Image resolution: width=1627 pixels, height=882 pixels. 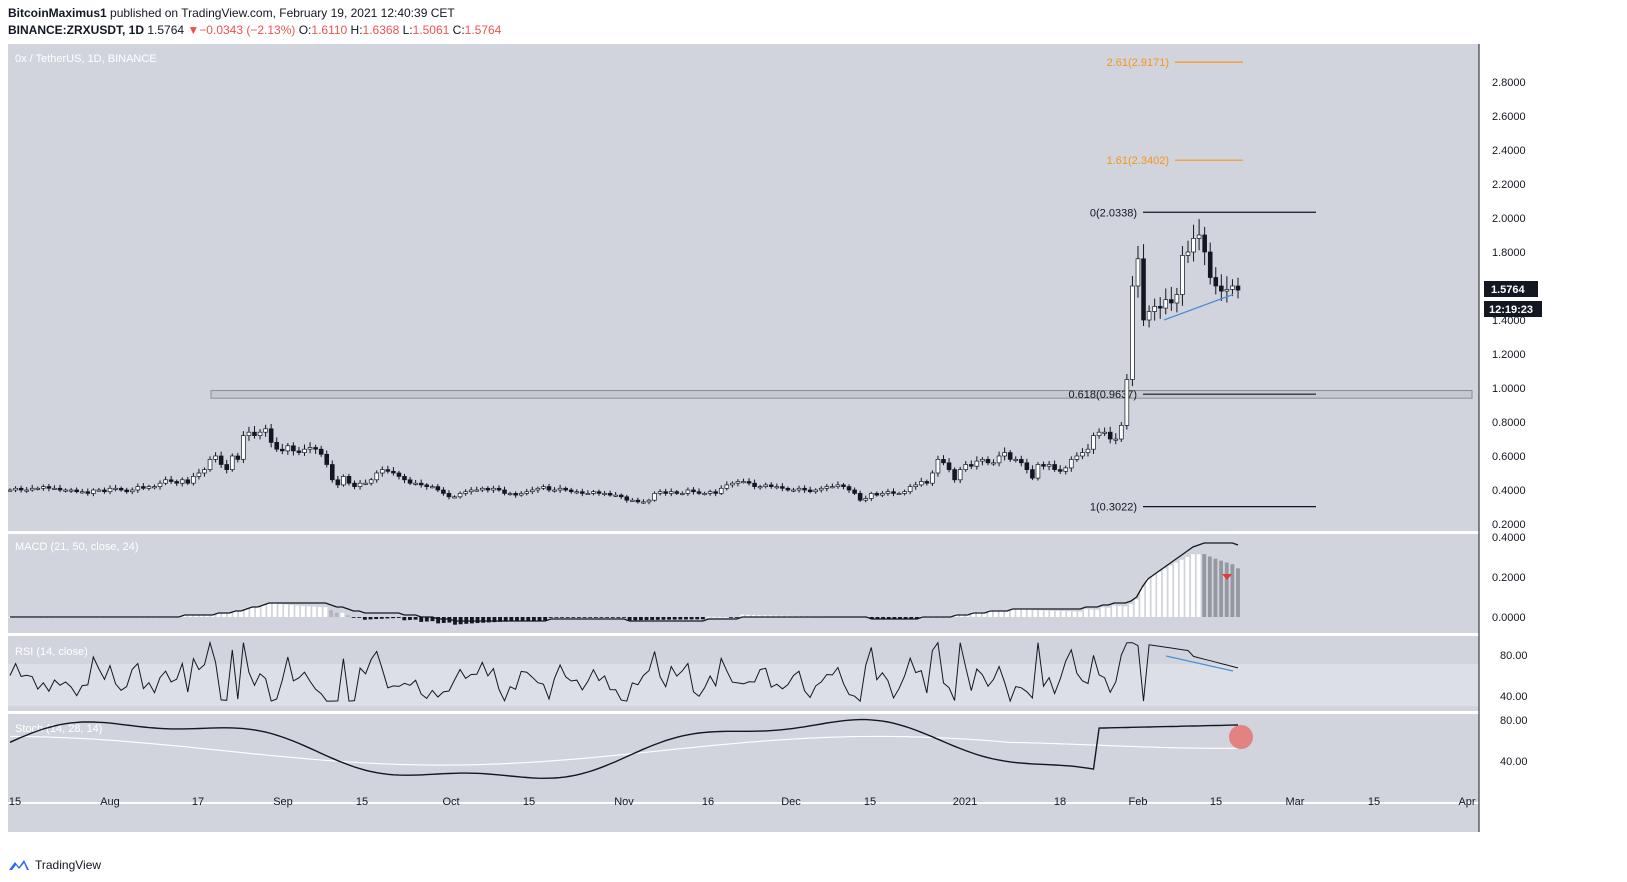 I want to click on countdown-badge-text: 12:19:23, so click(x=1511, y=310).